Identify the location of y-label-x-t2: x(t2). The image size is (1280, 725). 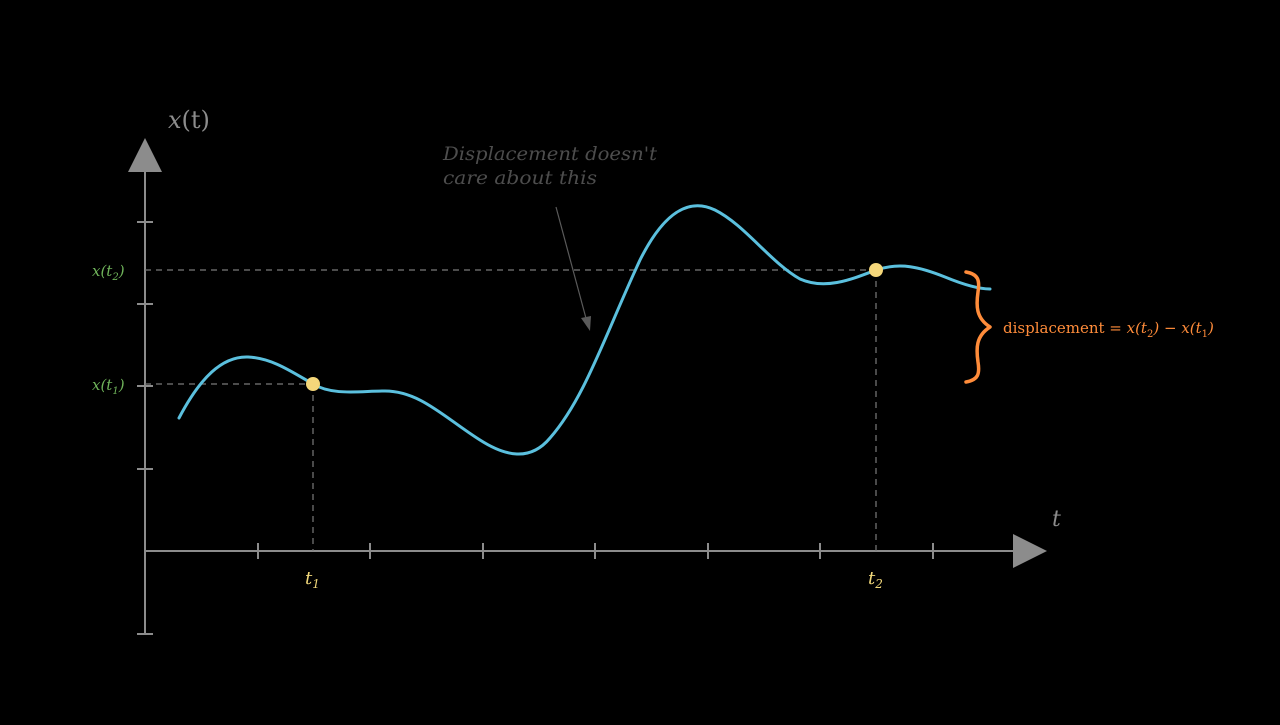
(108, 272).